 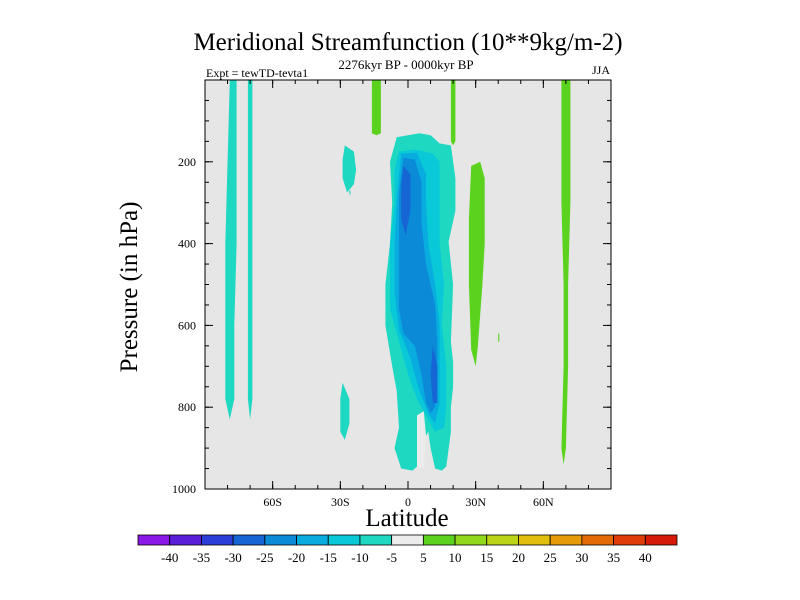 I want to click on left-label: Expt = tewTD-tevta1, so click(x=257, y=73).